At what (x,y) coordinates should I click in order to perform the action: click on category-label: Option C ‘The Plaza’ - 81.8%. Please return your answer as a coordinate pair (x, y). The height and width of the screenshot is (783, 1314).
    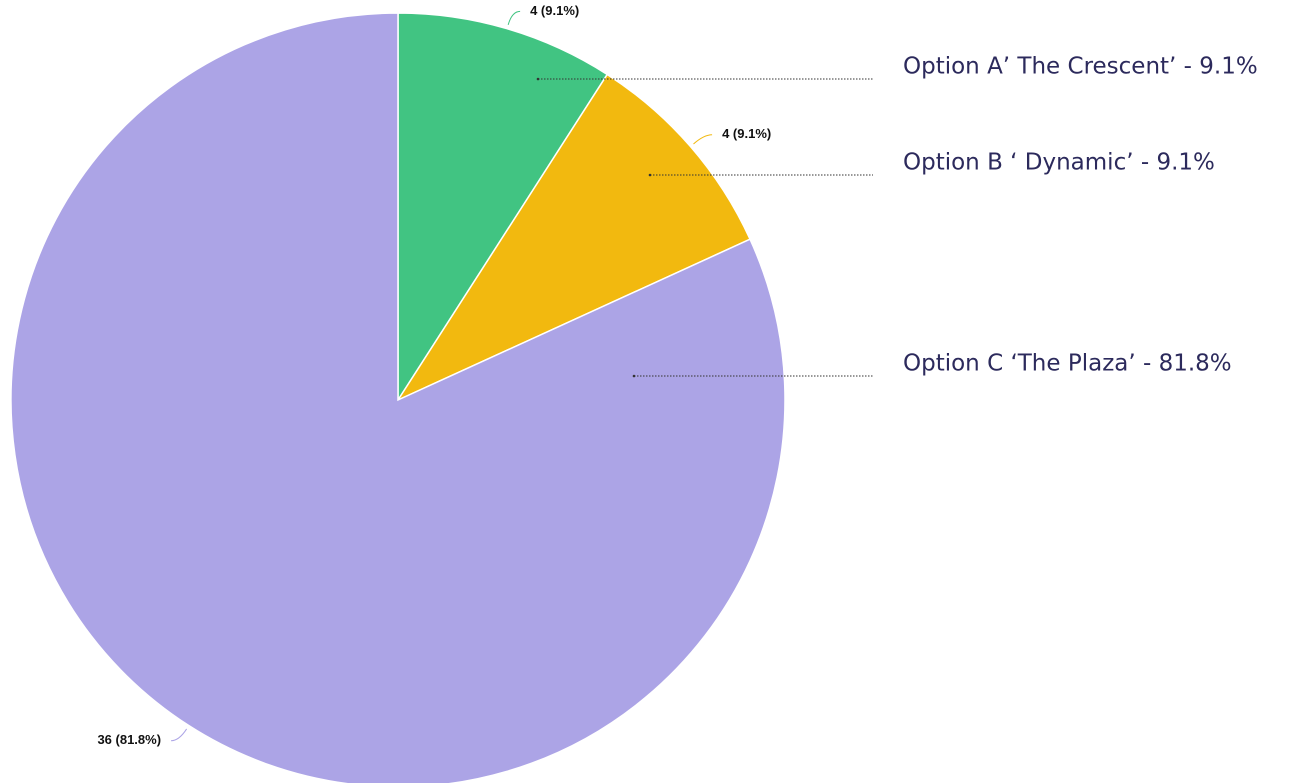
    Looking at the image, I should click on (1067, 364).